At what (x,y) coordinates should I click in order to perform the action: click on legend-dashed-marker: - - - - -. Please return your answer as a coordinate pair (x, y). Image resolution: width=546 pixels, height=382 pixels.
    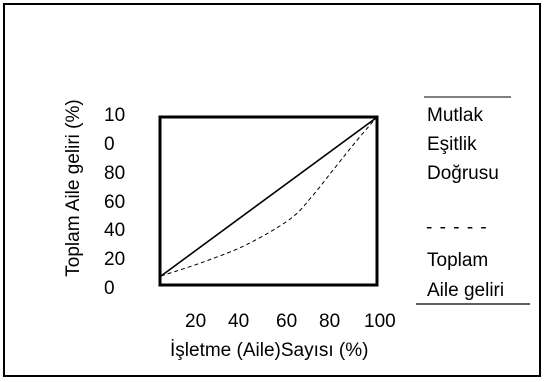
    Looking at the image, I should click on (457, 227).